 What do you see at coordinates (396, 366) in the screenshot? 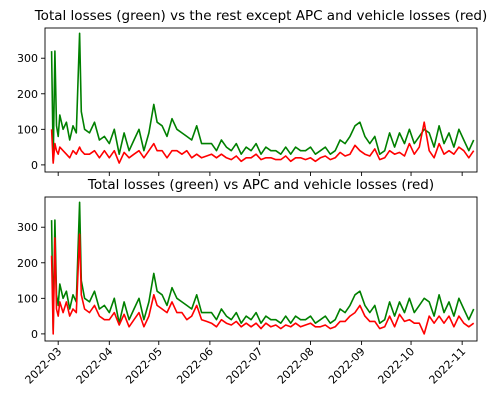
I see `x-tick-label: 2022-10` at bounding box center [396, 366].